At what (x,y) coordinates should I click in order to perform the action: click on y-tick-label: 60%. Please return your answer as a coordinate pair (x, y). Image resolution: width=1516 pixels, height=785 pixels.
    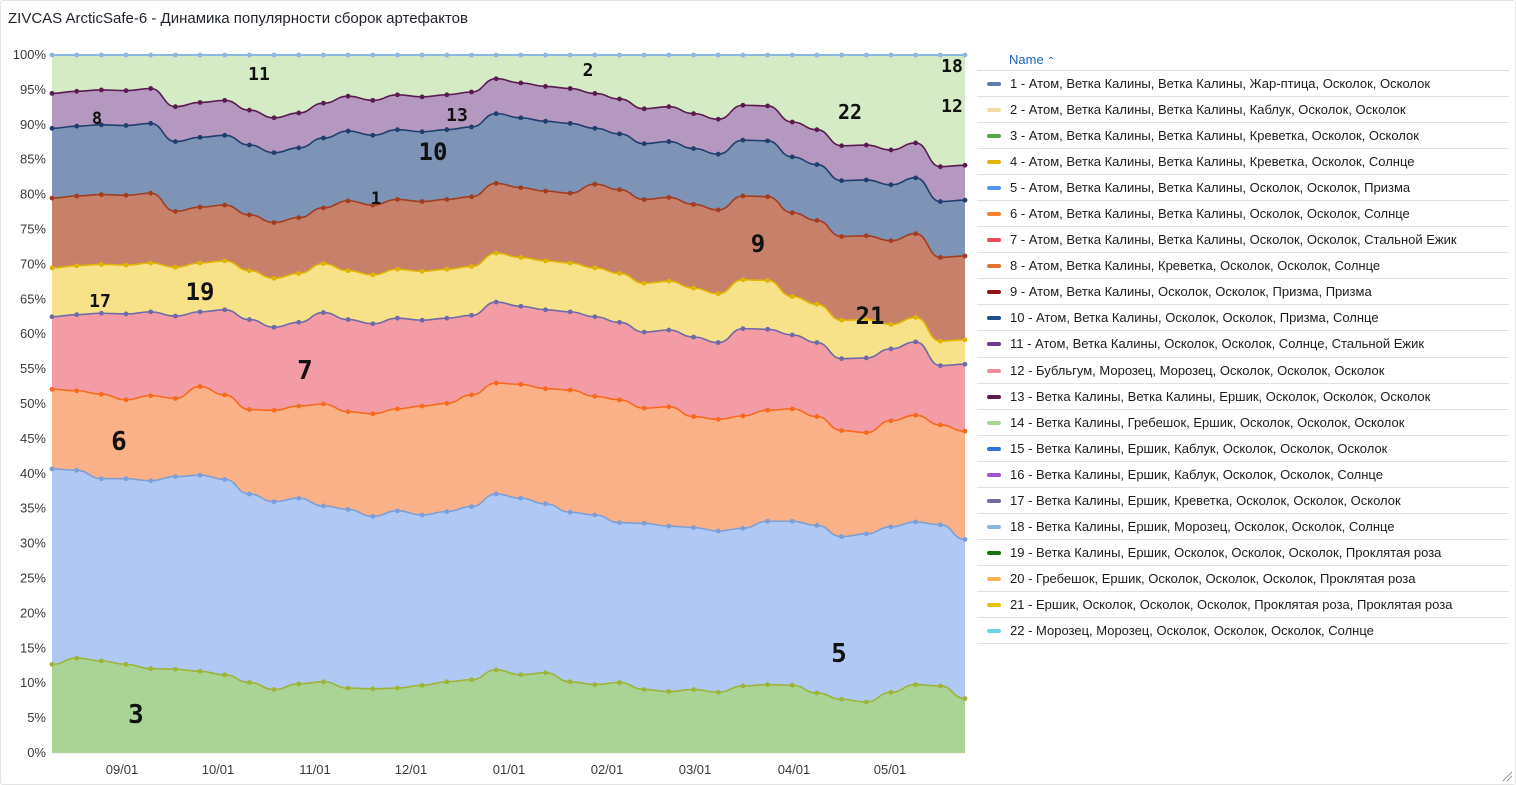
    Looking at the image, I should click on (33, 333).